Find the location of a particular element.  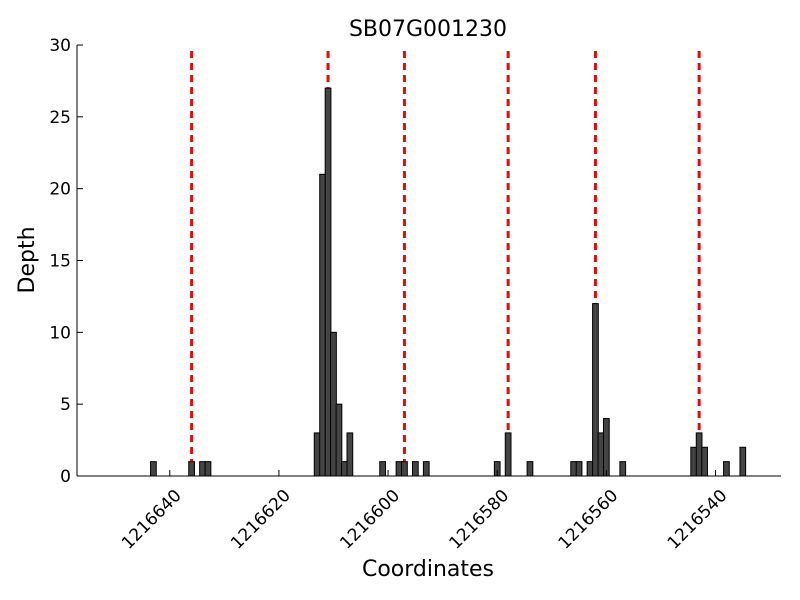

x-tick-label: 1216600 is located at coordinates (370, 520).